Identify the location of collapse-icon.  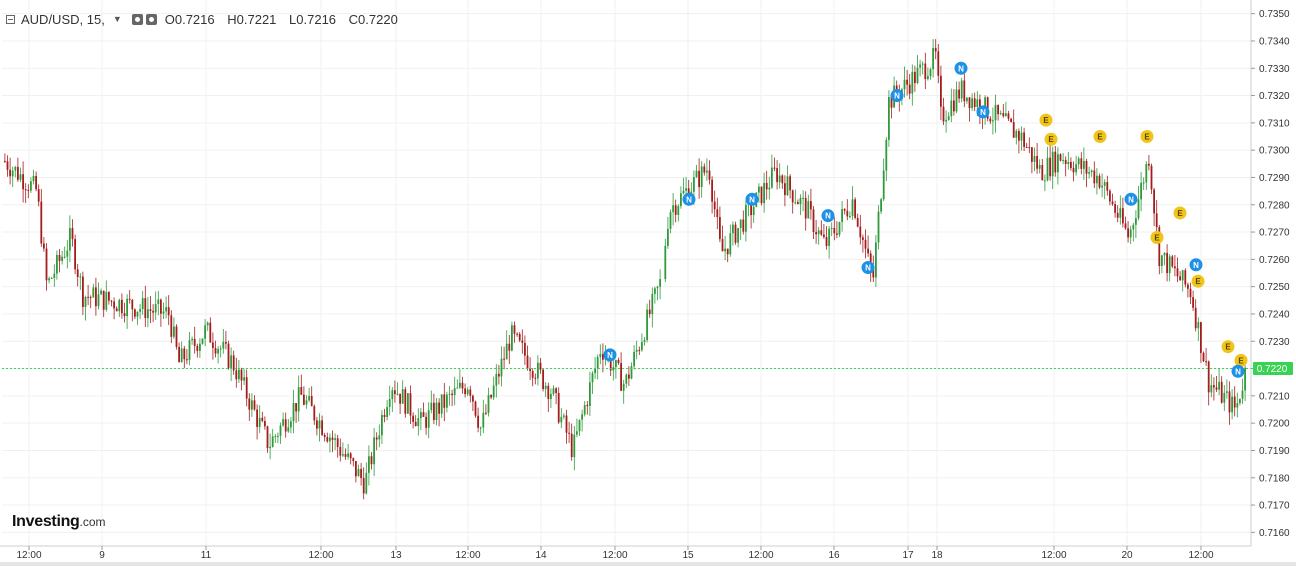
(10, 19).